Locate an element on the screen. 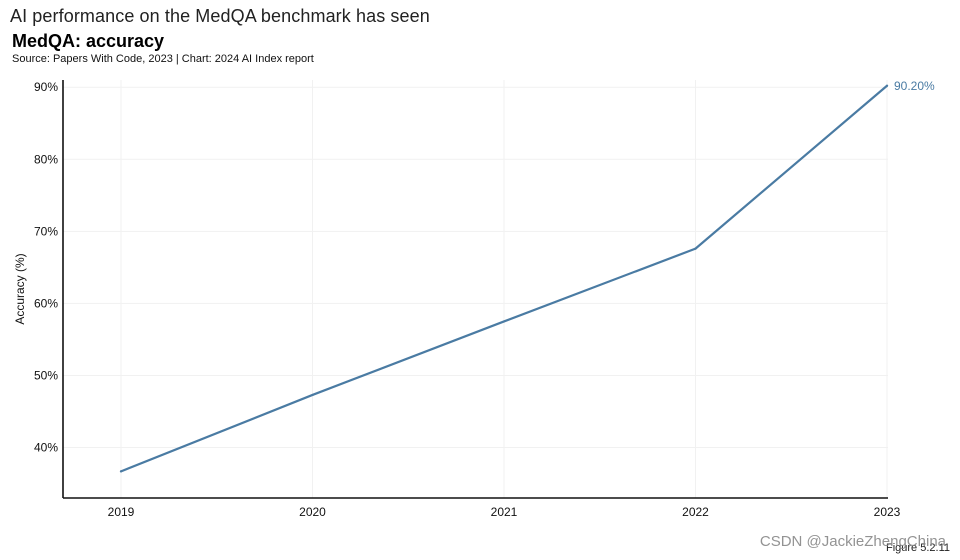  x-tick-label: 2020 is located at coordinates (312, 512).